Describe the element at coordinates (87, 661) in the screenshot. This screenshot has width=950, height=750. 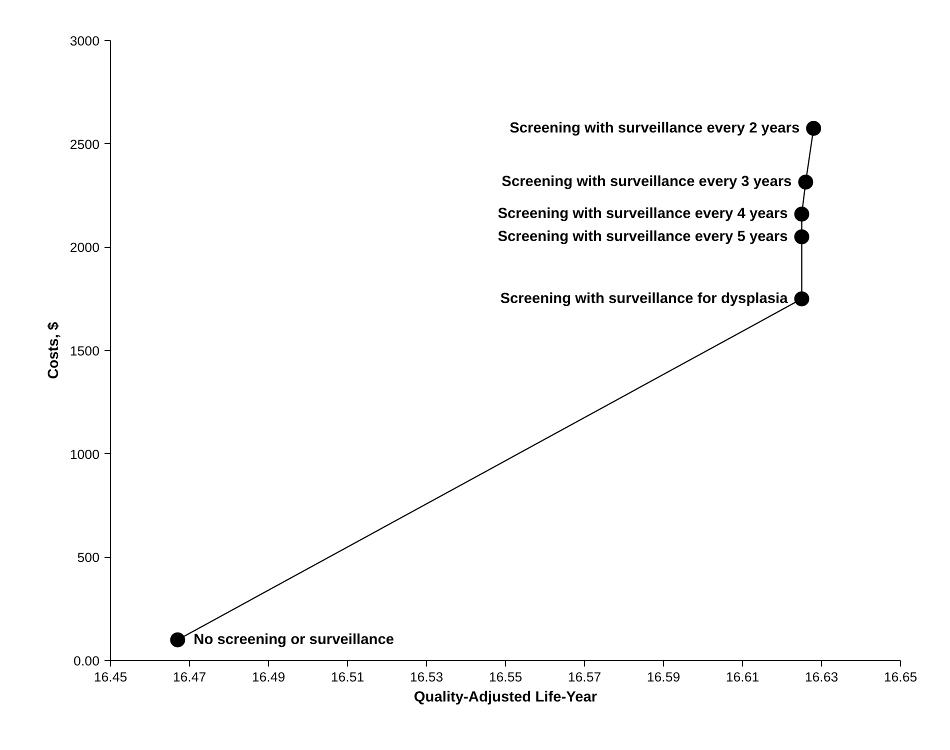
I see `y-tick-label: 0.00` at that location.